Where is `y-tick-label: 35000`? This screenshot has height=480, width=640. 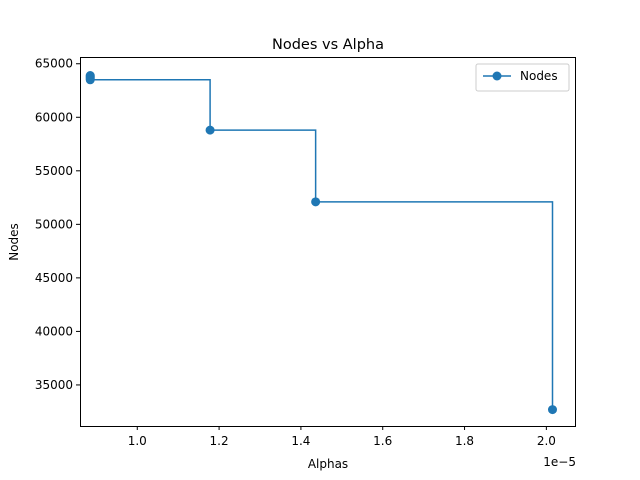 y-tick-label: 35000 is located at coordinates (54, 385).